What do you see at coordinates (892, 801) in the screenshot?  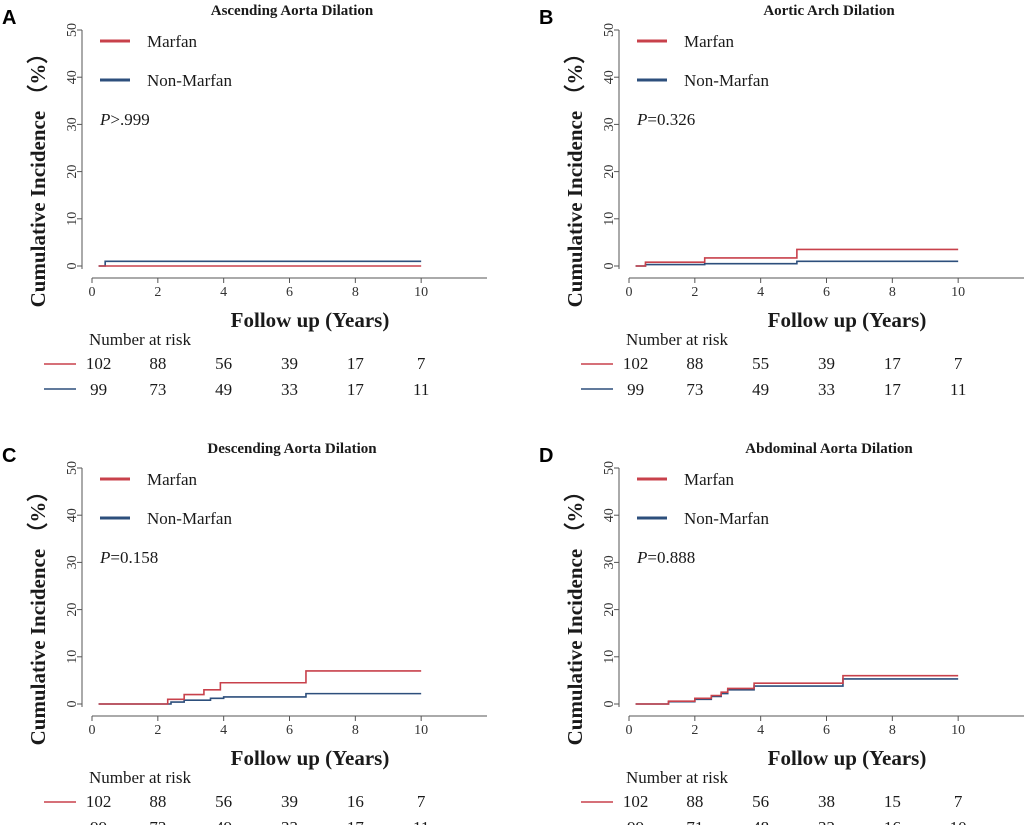 I see `risk-marfan-value: 15` at bounding box center [892, 801].